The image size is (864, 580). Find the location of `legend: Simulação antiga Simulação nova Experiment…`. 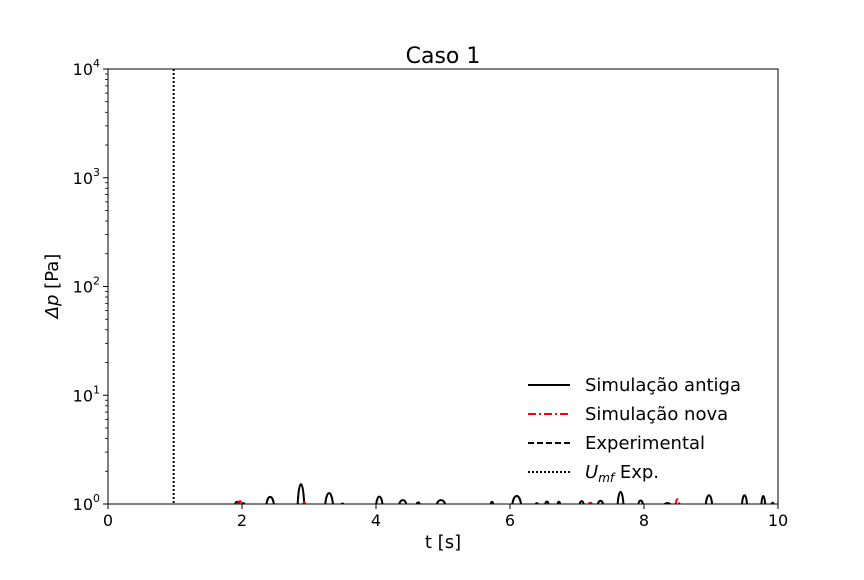

legend: Simulação antiga Simulação nova Experiment… is located at coordinates (634, 430).